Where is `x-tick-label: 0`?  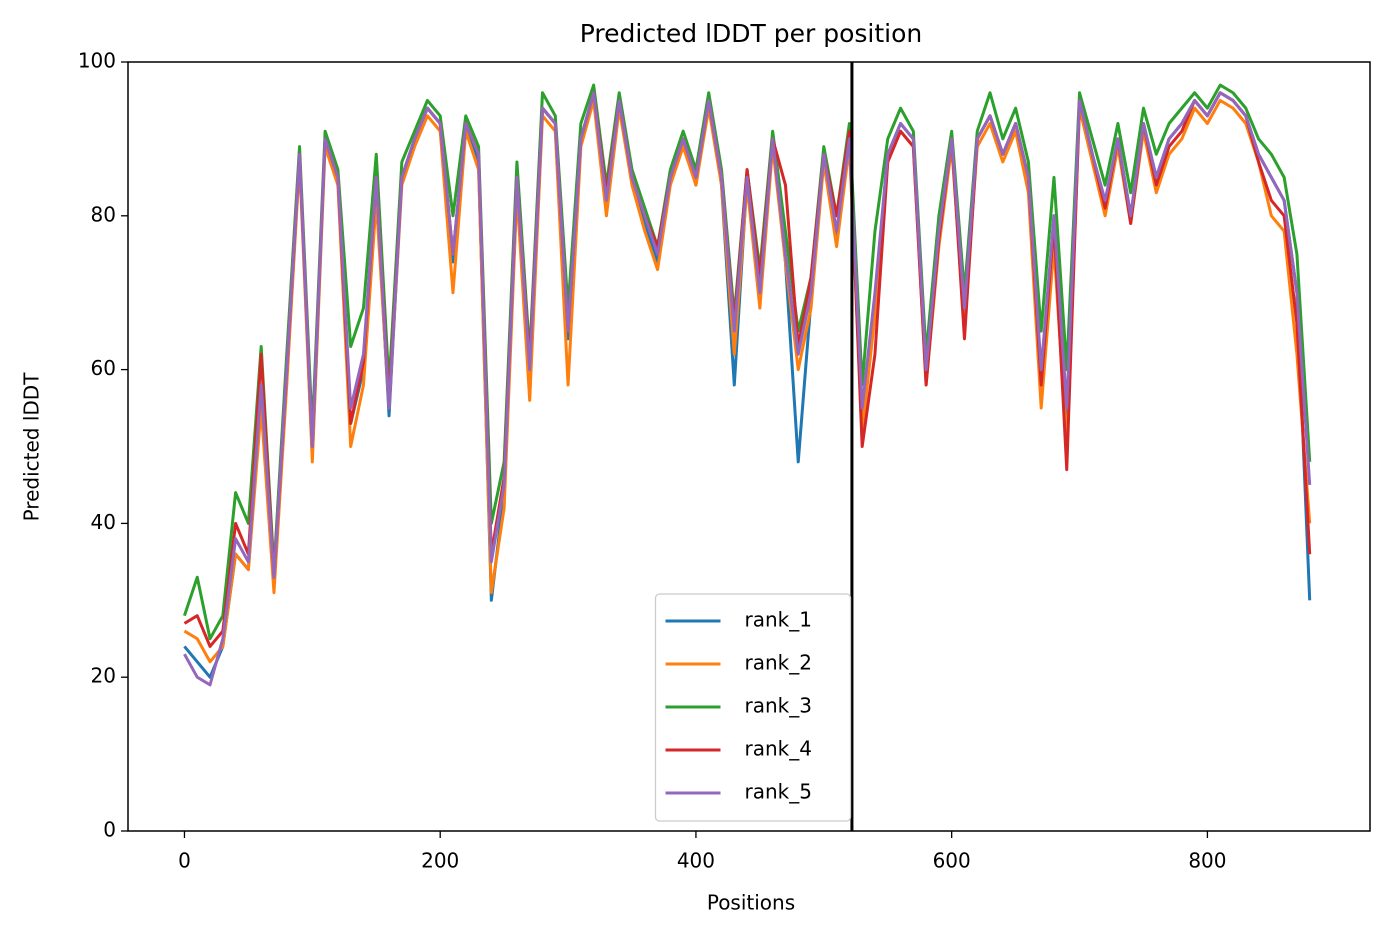
x-tick-label: 0 is located at coordinates (184, 861).